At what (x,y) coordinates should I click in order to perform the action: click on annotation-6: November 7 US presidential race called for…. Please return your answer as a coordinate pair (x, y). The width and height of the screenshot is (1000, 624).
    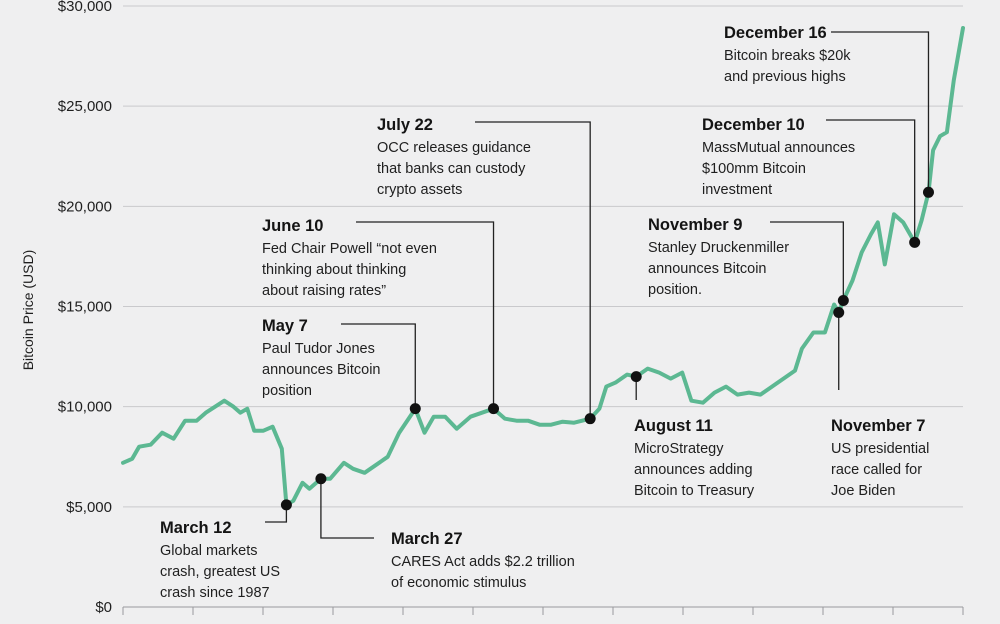
    Looking at the image, I should click on (880, 458).